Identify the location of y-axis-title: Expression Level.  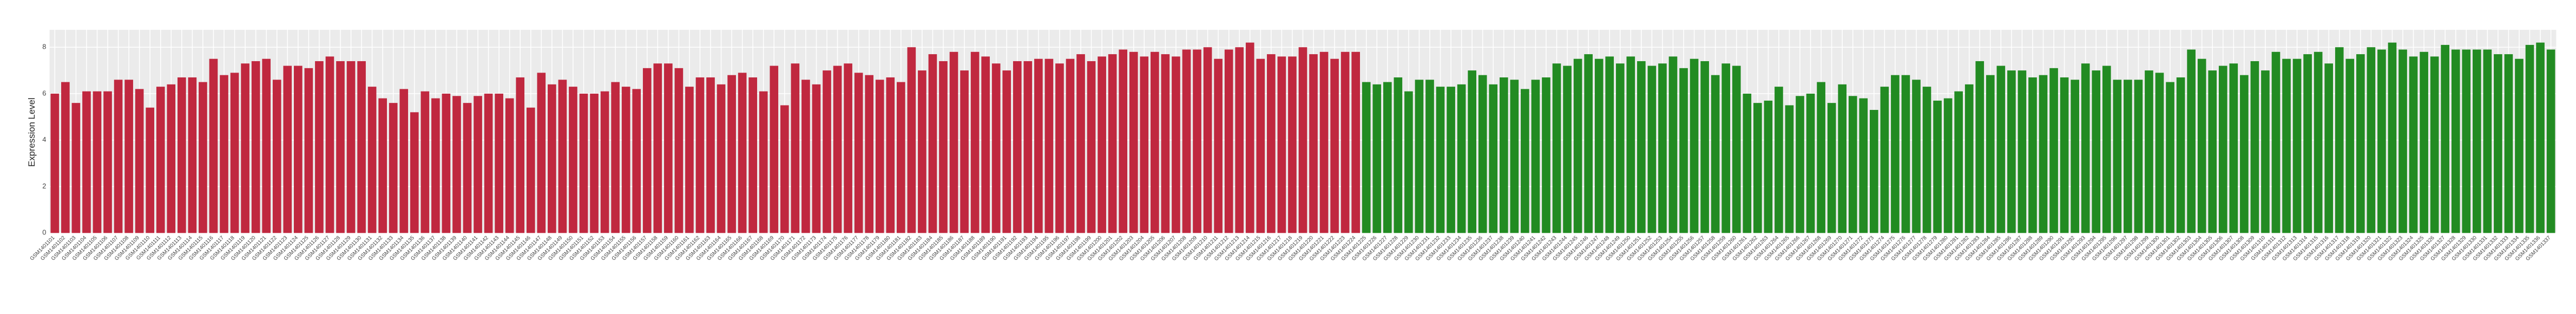
(32, 132).